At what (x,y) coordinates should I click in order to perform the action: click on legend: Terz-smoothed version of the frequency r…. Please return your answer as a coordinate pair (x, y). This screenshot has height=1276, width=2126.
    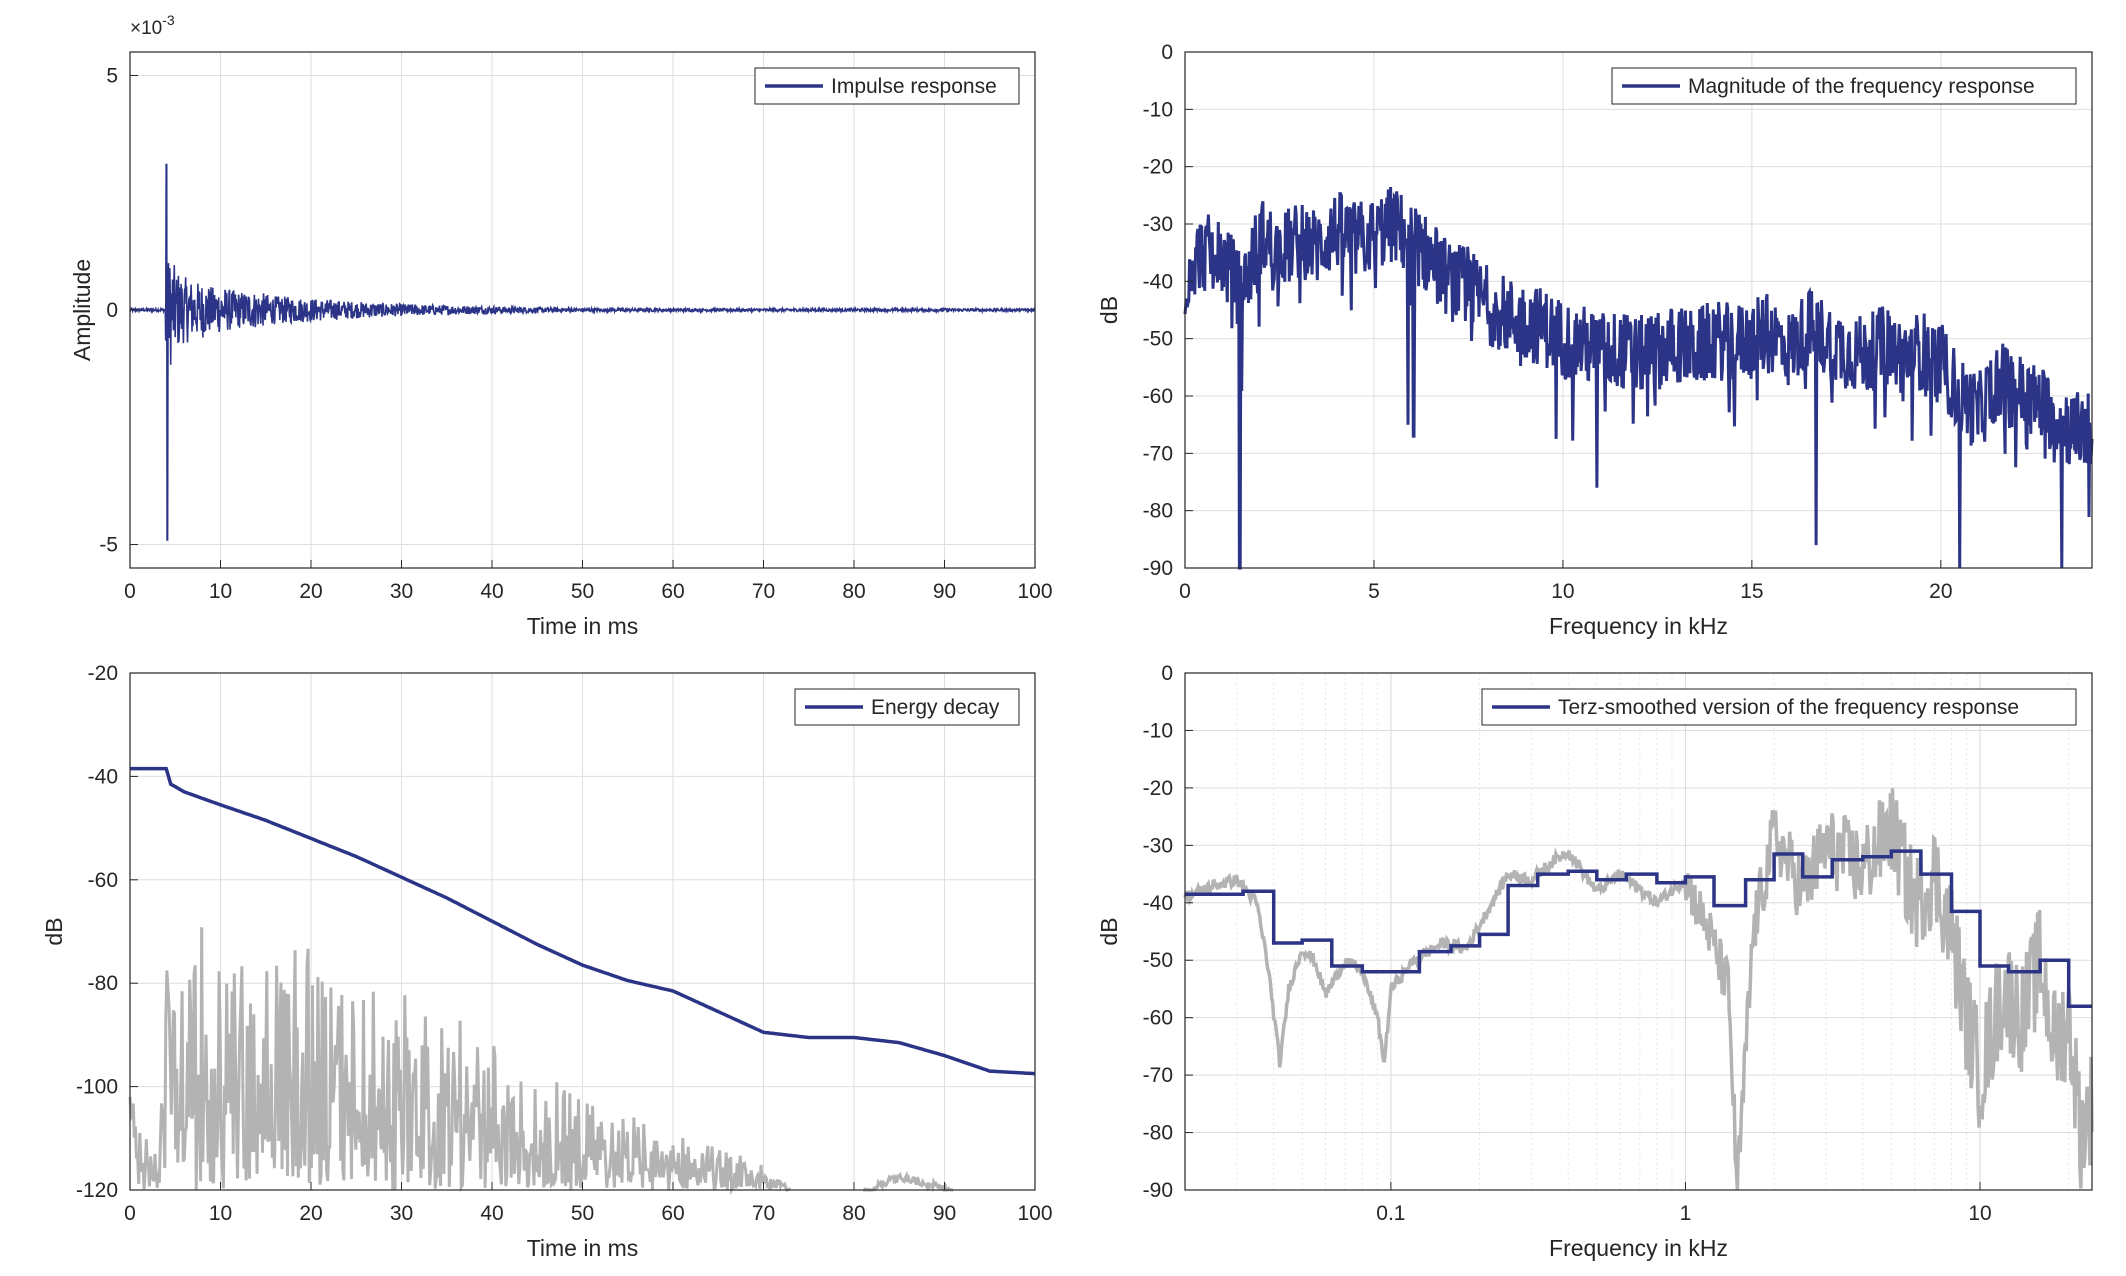
    Looking at the image, I should click on (1779, 707).